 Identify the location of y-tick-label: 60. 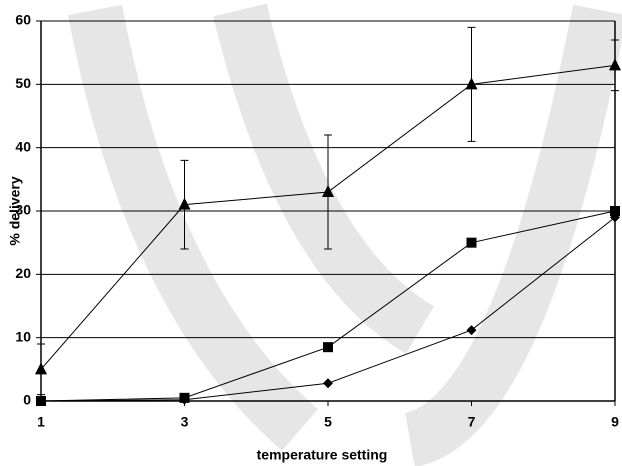
(23, 20).